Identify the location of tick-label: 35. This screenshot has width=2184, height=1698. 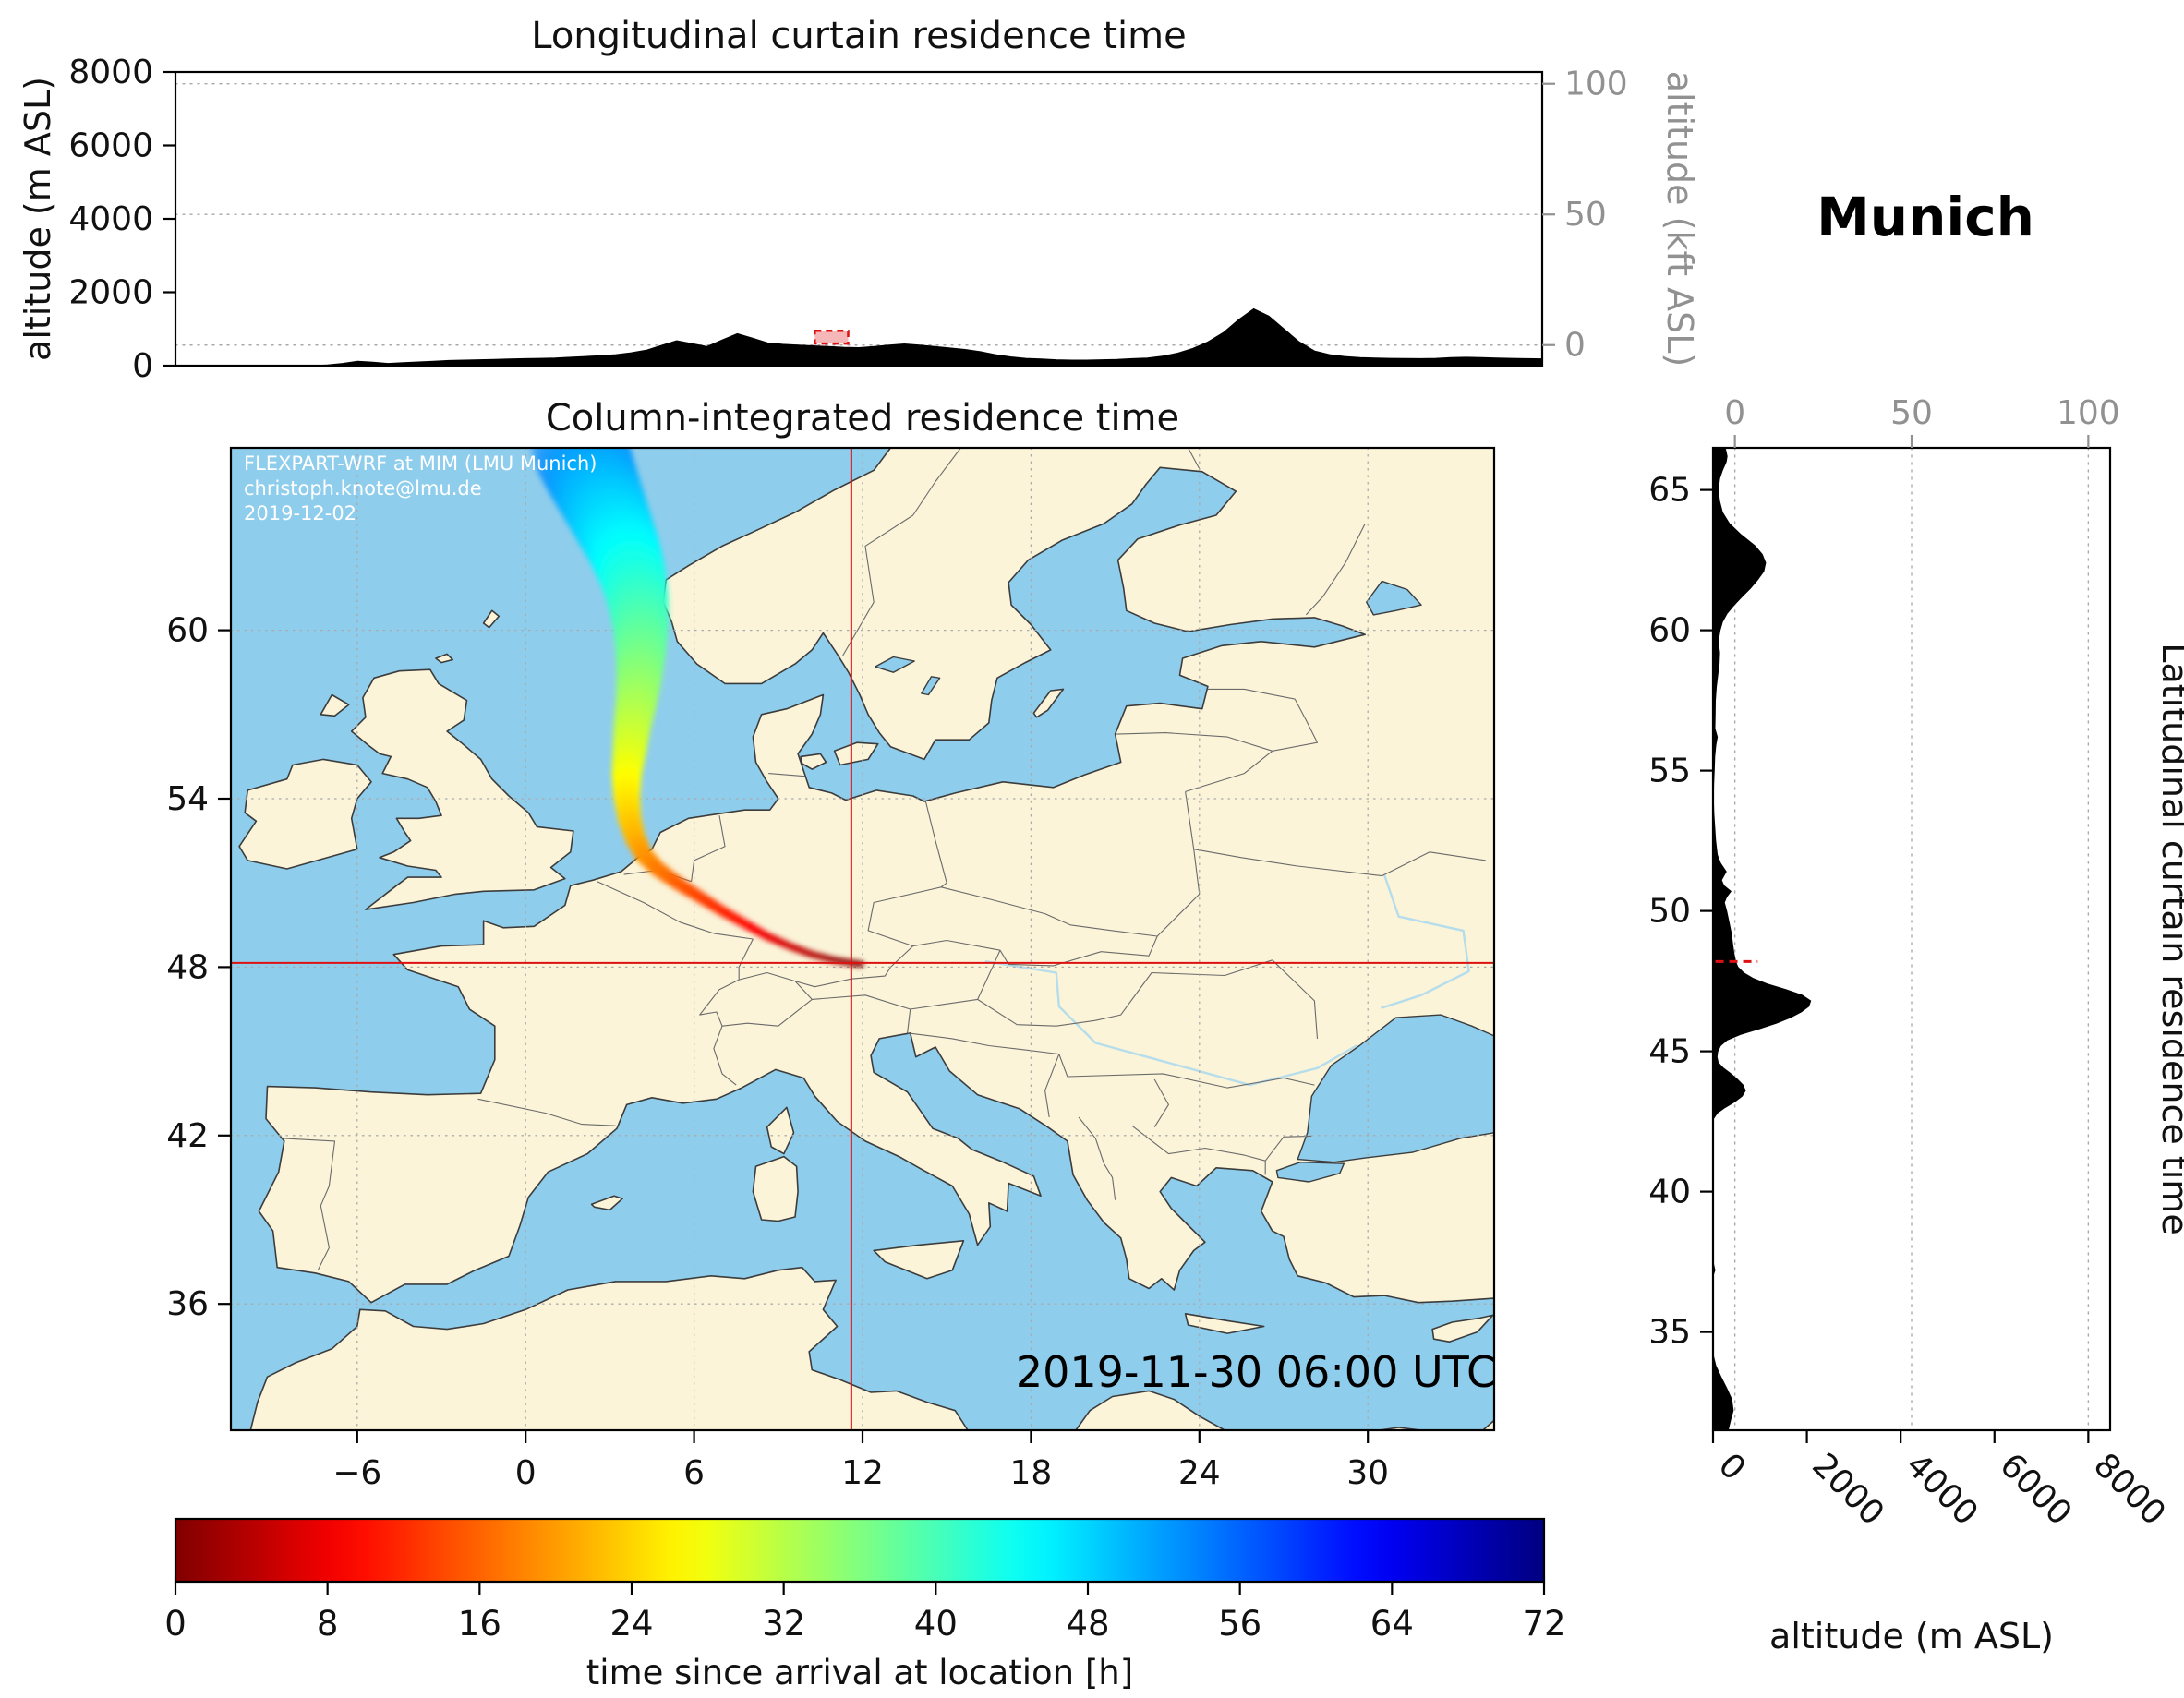
(1669, 1333).